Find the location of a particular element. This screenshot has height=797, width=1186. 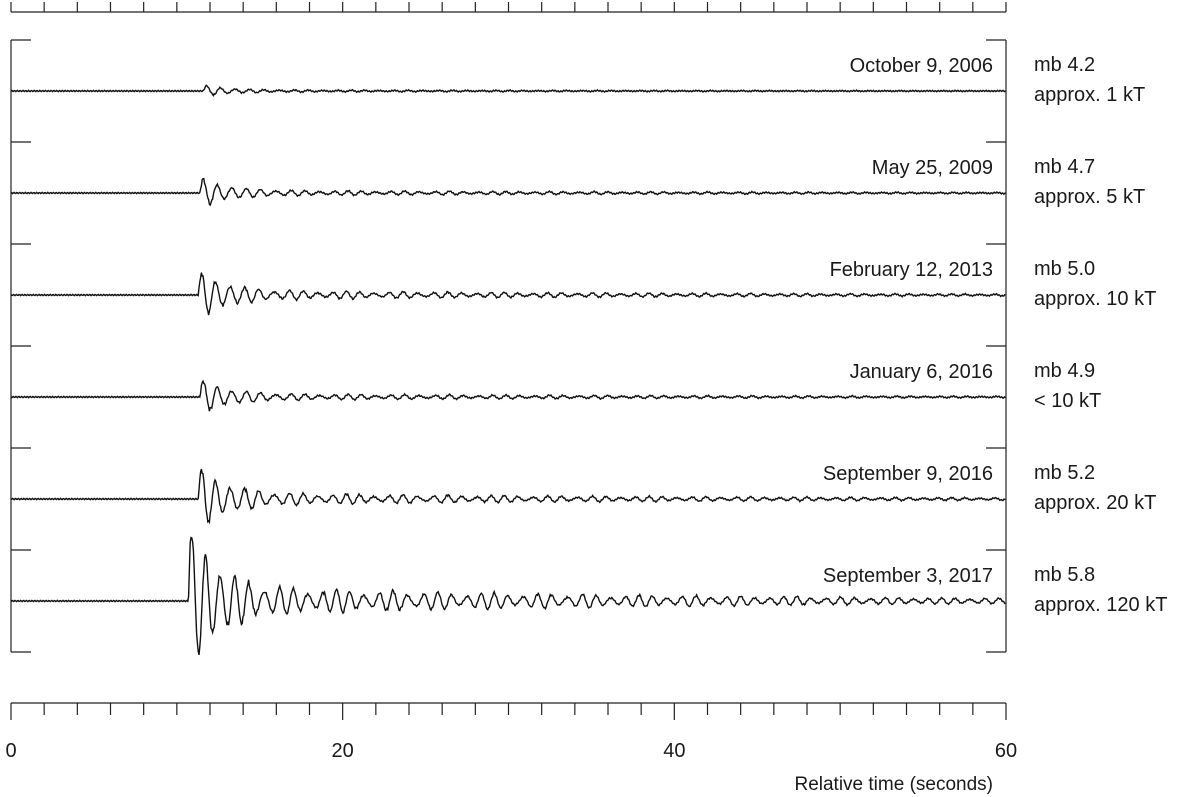

magnitude-label: mb 4.9 is located at coordinates (1064, 371).